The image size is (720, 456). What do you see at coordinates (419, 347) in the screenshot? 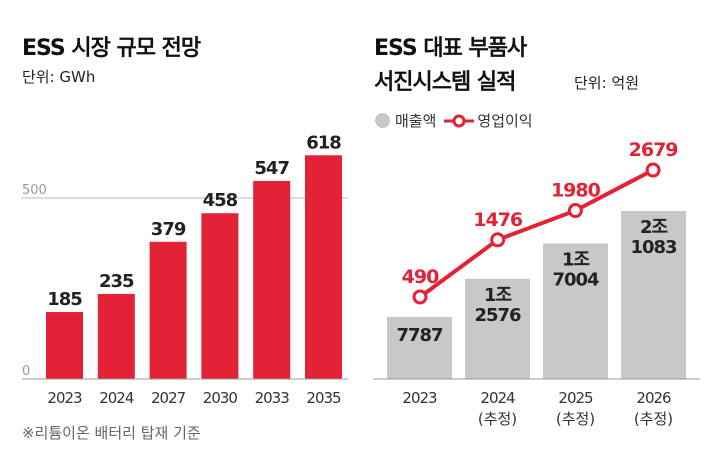
I see `revenue-bar-2023` at bounding box center [419, 347].